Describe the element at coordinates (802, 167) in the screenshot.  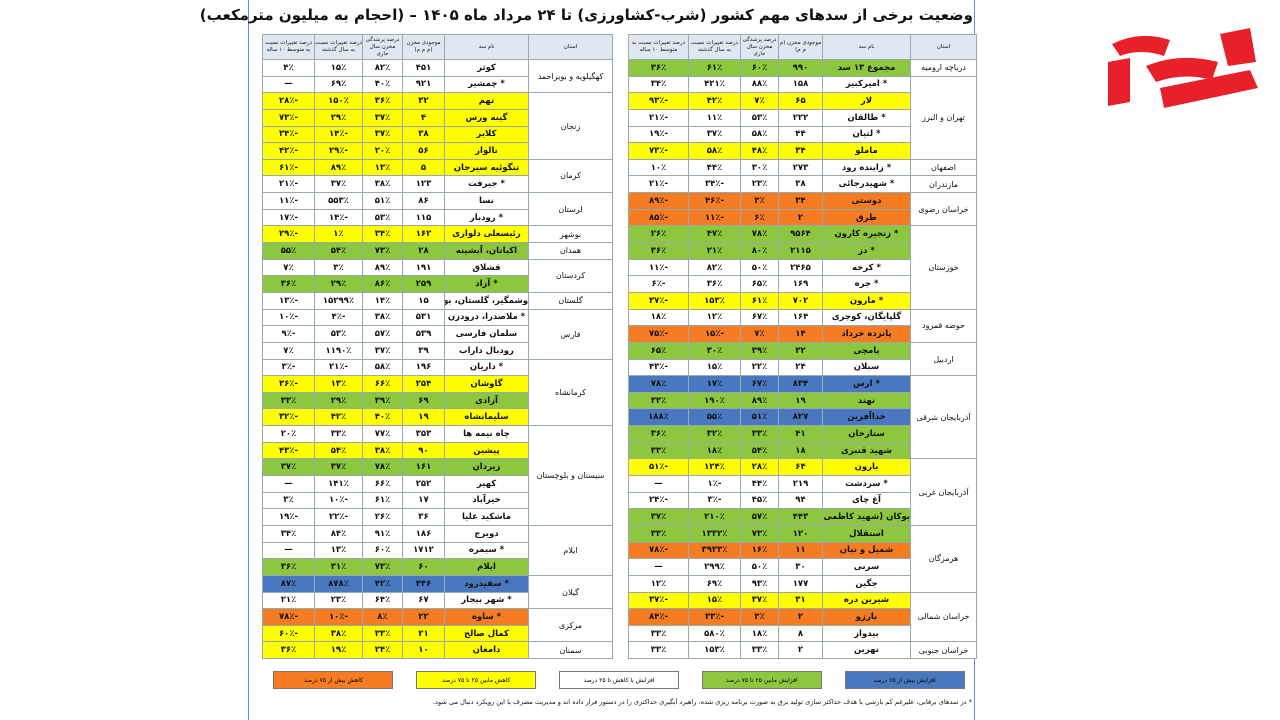
I see `dam-row: اصفهان * زاینده رود ۲۷۳ ۳۰٪ ۴۴٪ ۱۰٪` at that location.